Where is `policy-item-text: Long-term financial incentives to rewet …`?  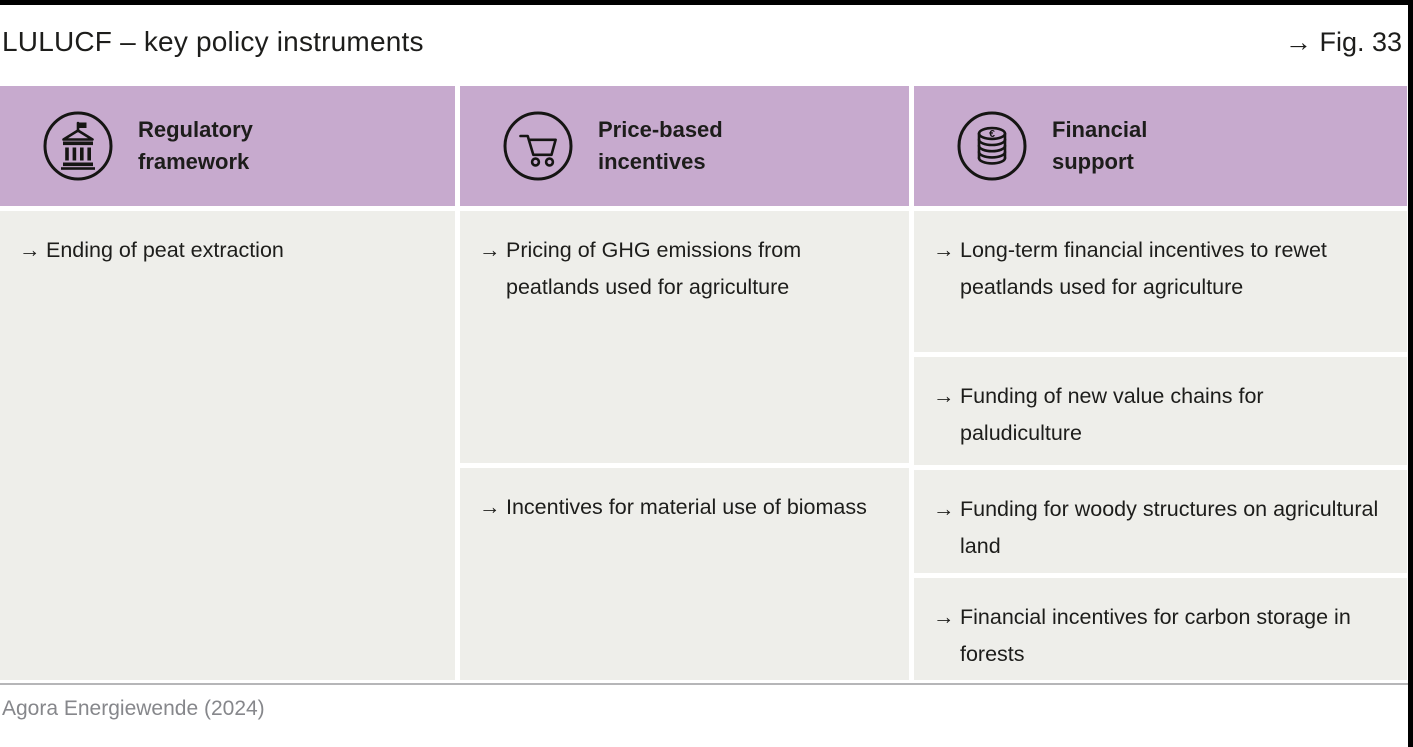
policy-item-text: Long-term financial incentives to rewet … is located at coordinates (1143, 268).